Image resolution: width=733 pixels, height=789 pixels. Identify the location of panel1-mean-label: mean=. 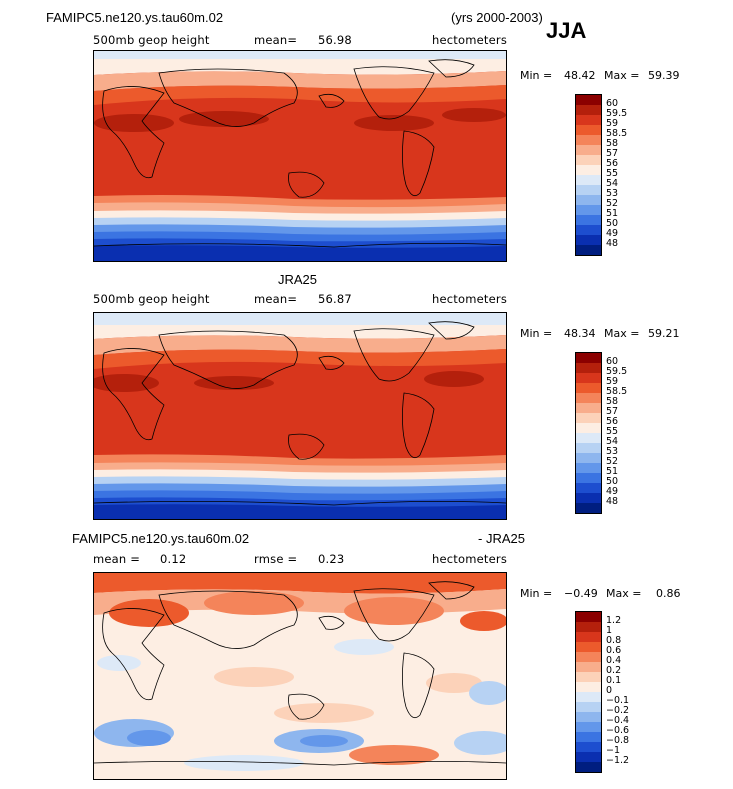
(276, 40).